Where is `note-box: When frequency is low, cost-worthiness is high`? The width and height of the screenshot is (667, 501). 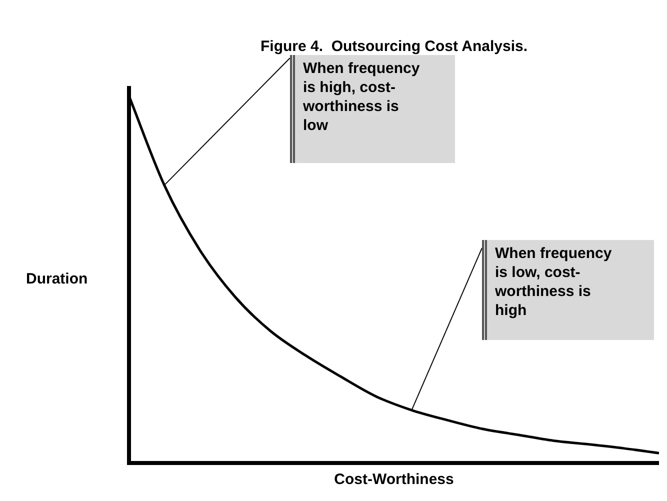
note-box: When frequency is low, cost-worthiness is high is located at coordinates (568, 290).